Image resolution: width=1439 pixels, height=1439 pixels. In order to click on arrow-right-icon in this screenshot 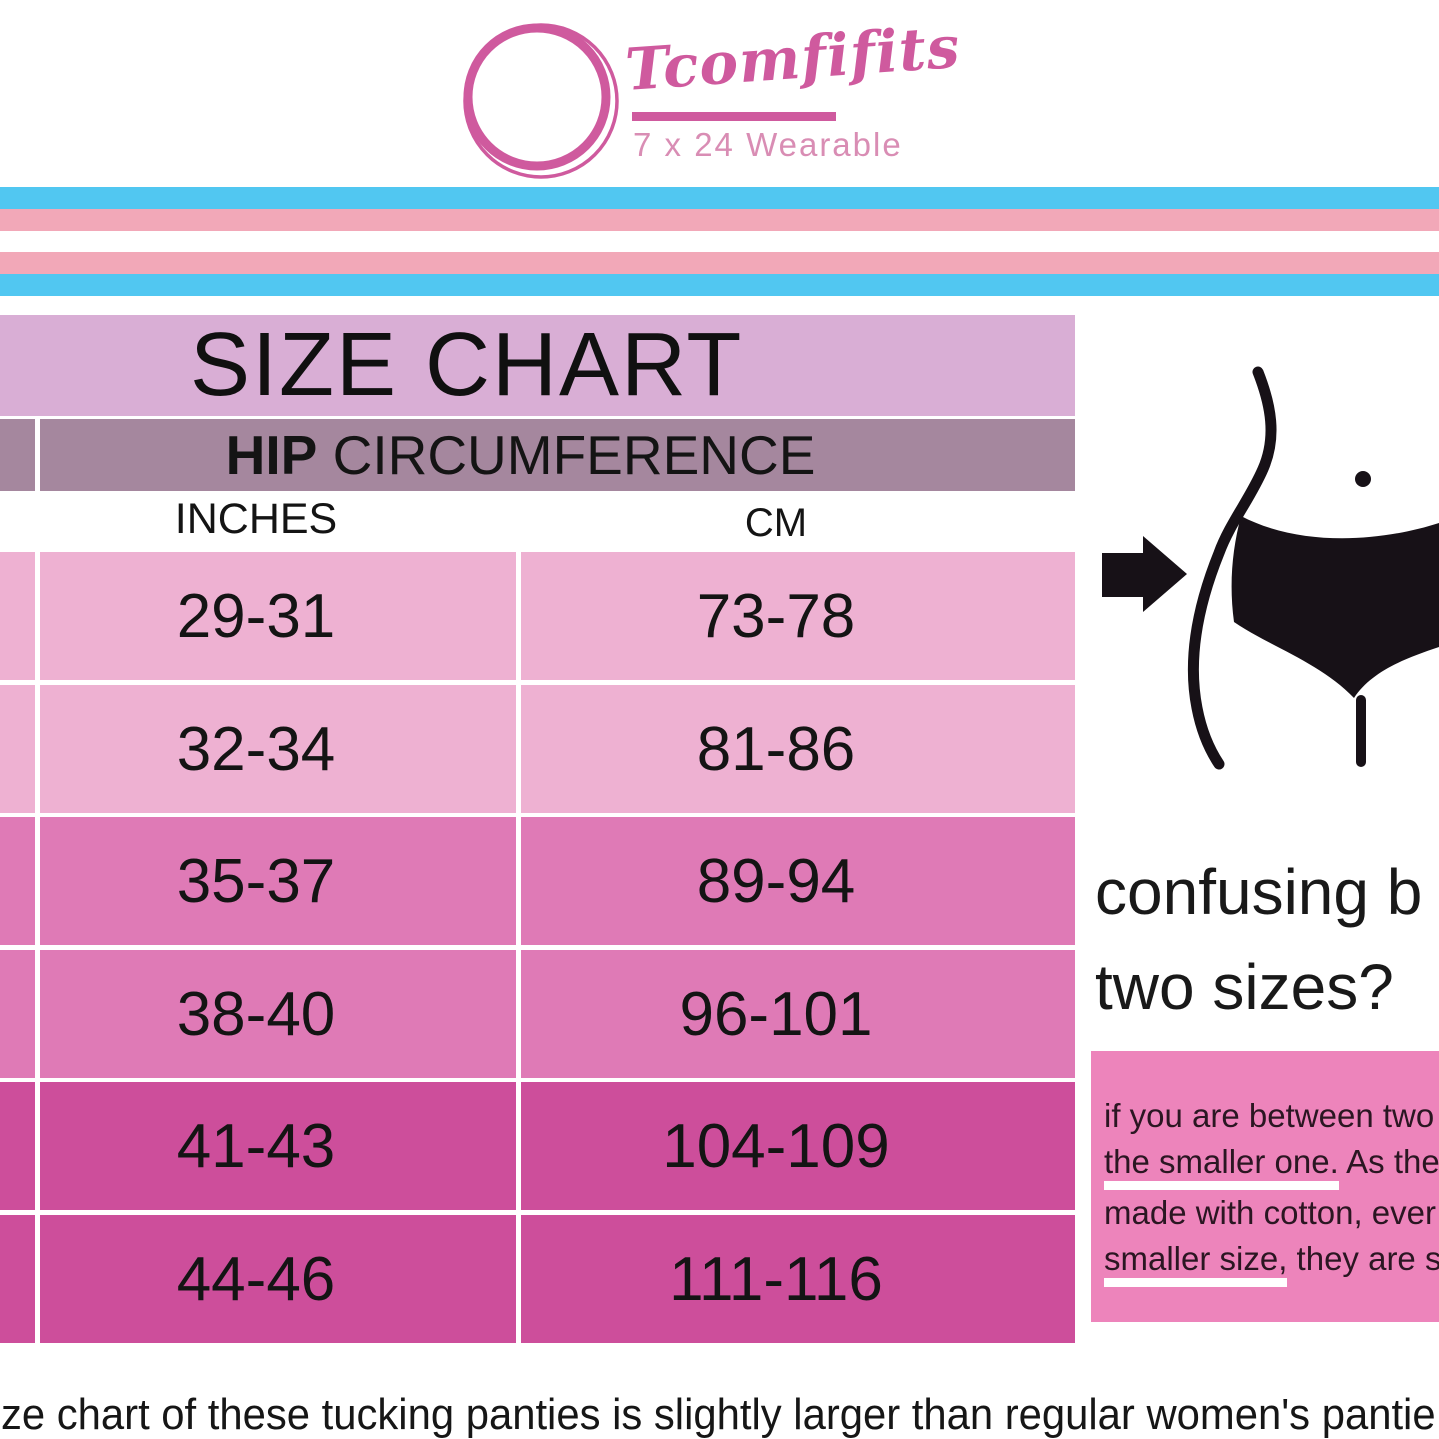, I will do `click(1144, 574)`.